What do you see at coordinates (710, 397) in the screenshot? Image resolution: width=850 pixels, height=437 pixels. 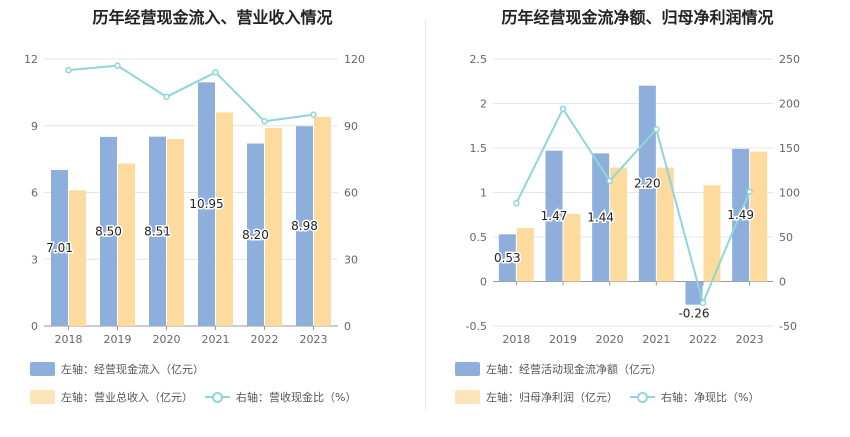 I see `legend-label: 右轴：净现比（%）` at bounding box center [710, 397].